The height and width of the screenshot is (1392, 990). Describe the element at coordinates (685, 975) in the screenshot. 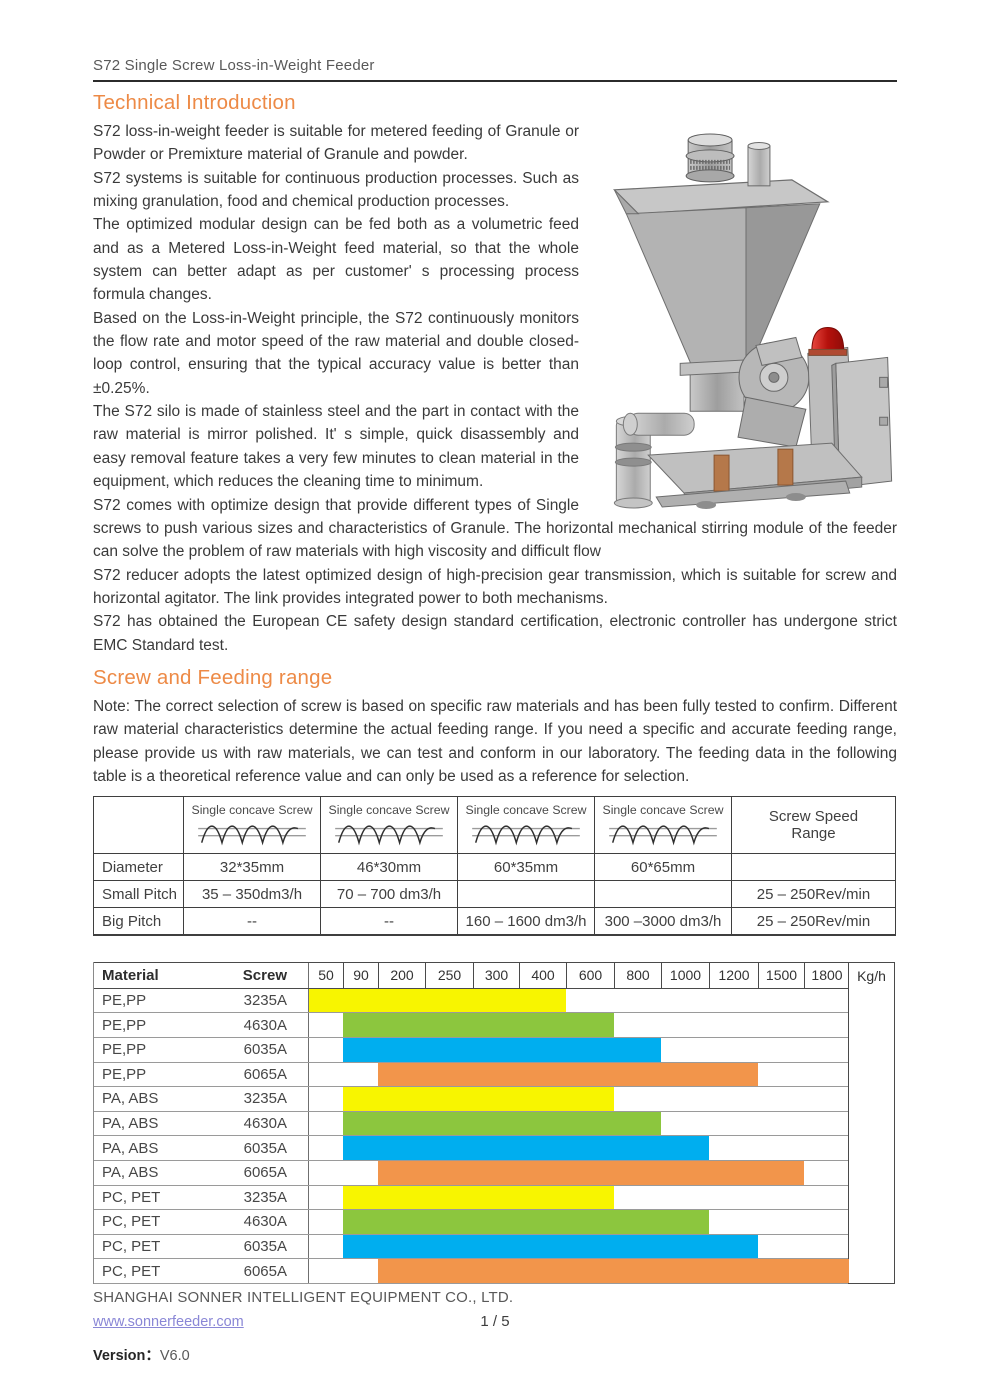

I see `axis-tick-1000: 1000` at that location.